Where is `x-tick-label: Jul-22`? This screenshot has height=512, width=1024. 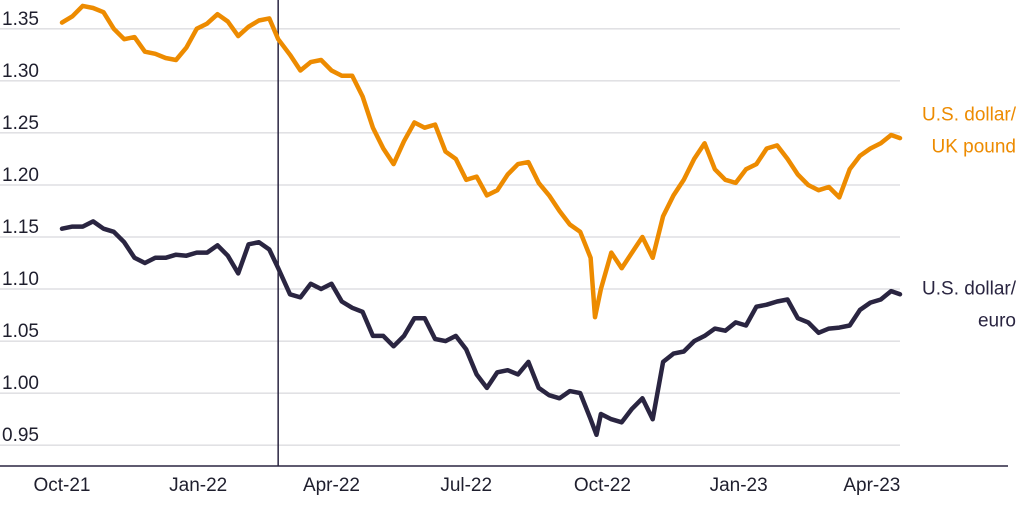 x-tick-label: Jul-22 is located at coordinates (466, 485).